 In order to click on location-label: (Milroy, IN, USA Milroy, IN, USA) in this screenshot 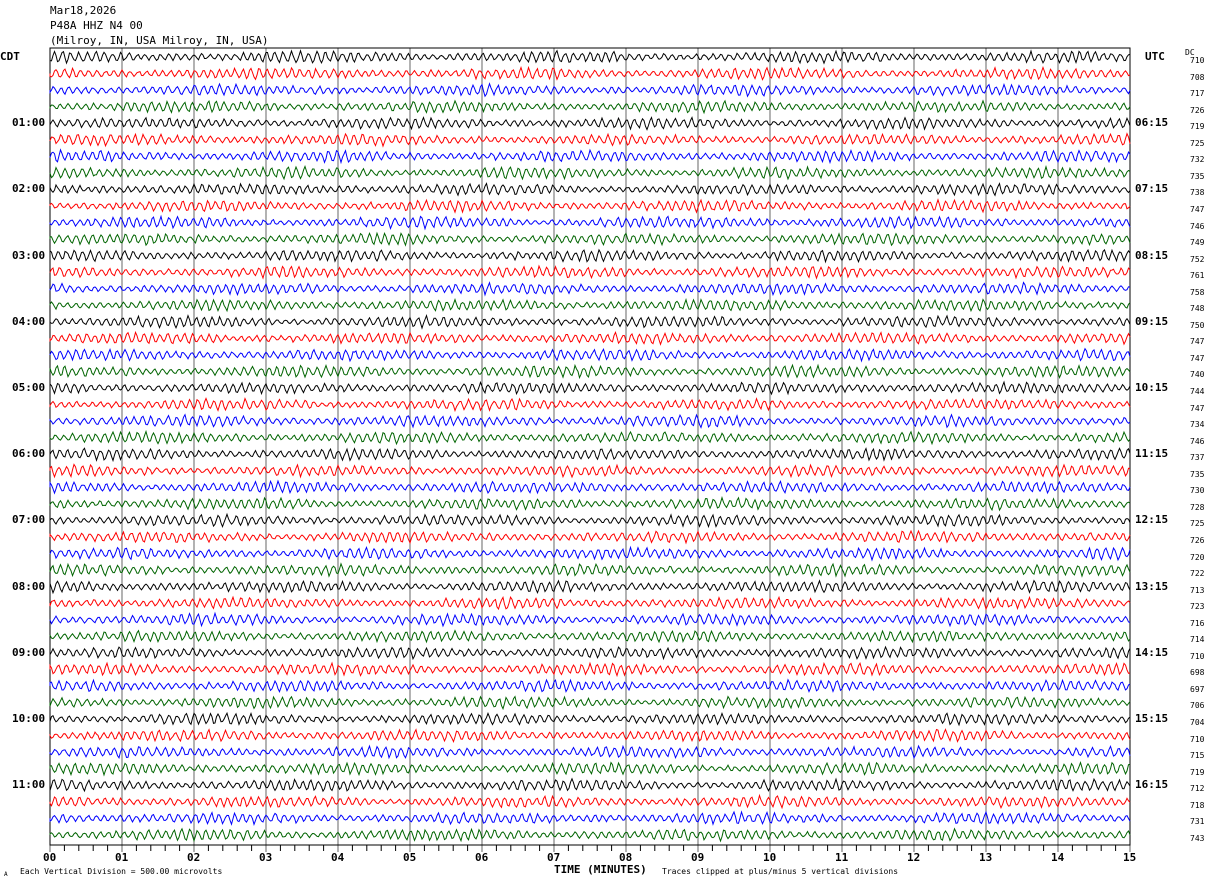, I will do `click(159, 40)`.